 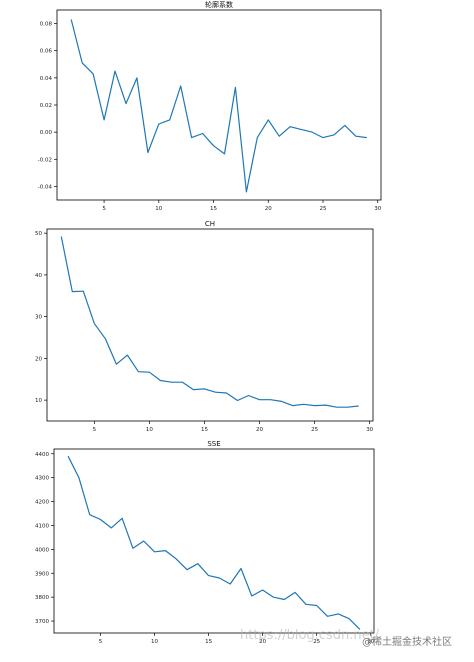 I want to click on chart-title-1: 轮廓系数, so click(x=219, y=4).